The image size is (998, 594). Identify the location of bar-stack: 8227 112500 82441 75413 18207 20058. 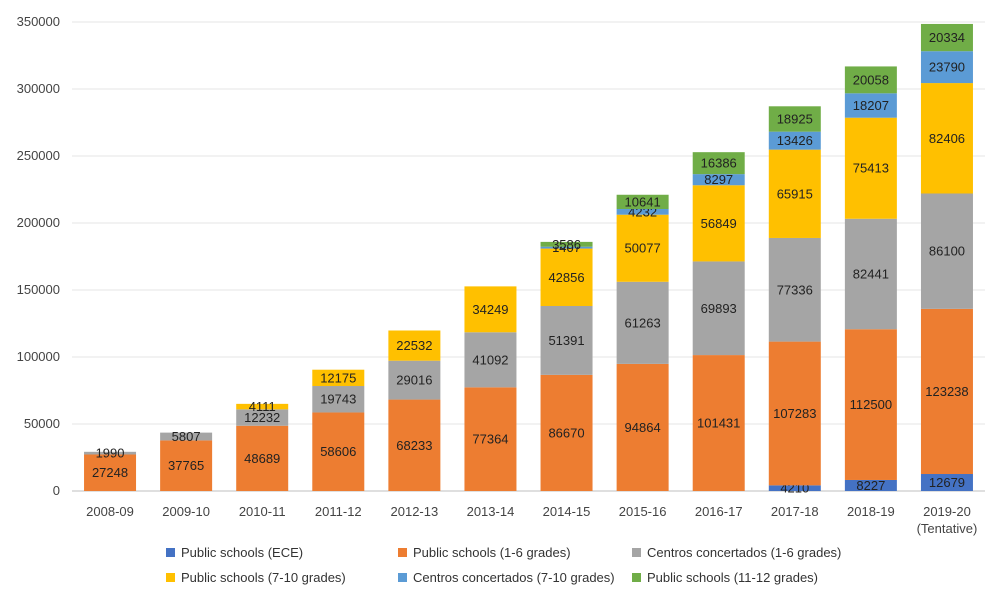
(870, 279).